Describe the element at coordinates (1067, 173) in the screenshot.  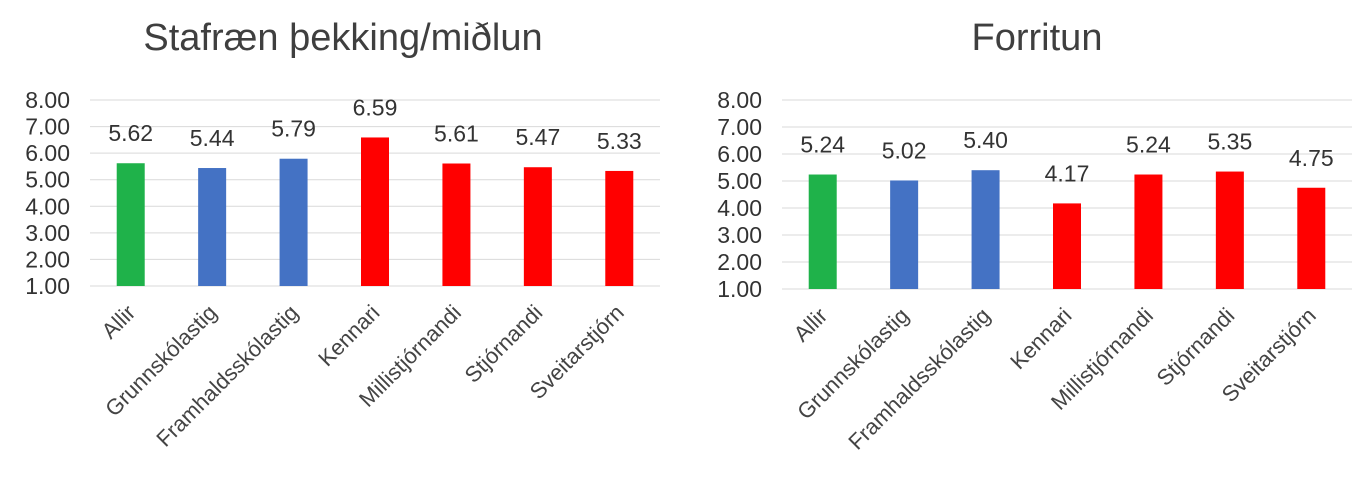
I see `data-label: 4.17` at that location.